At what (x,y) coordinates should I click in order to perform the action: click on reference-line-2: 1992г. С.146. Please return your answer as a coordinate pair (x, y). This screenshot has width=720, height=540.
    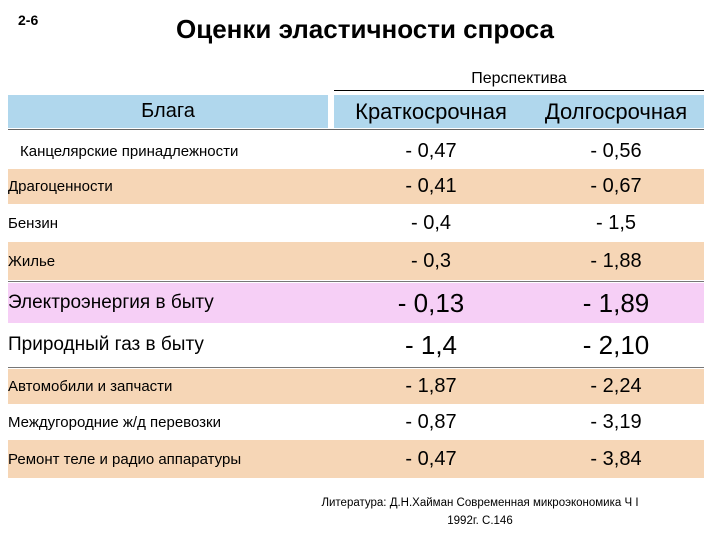
    Looking at the image, I should click on (480, 521).